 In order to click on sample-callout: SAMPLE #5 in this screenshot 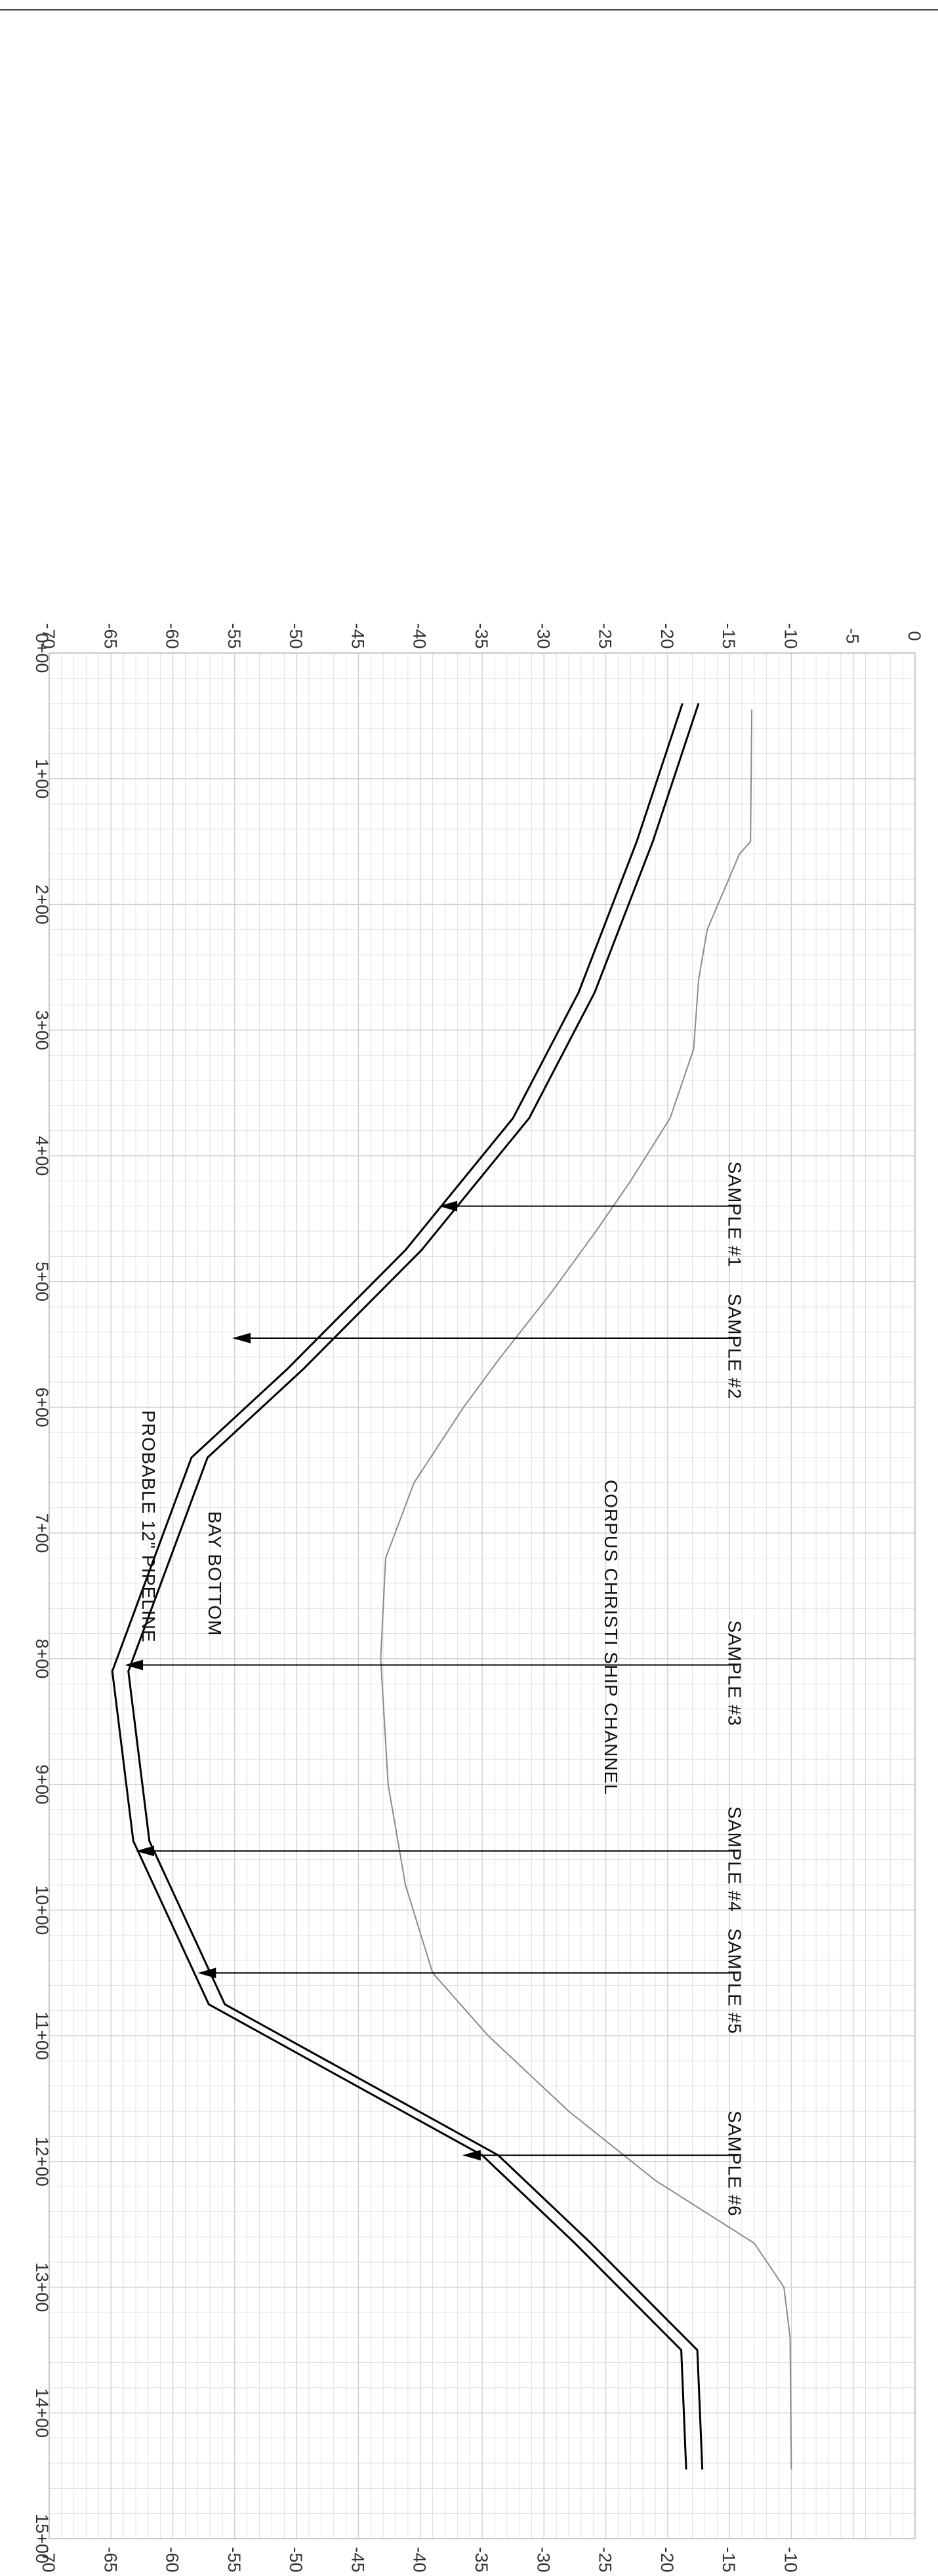, I will do `click(470, 1981)`.